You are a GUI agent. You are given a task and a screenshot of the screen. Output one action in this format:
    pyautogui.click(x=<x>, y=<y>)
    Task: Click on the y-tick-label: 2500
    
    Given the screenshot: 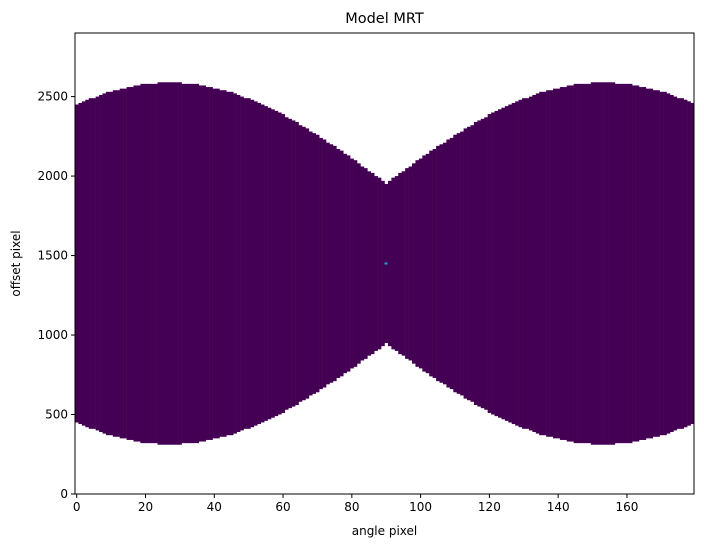 What is the action you would take?
    pyautogui.click(x=52, y=97)
    